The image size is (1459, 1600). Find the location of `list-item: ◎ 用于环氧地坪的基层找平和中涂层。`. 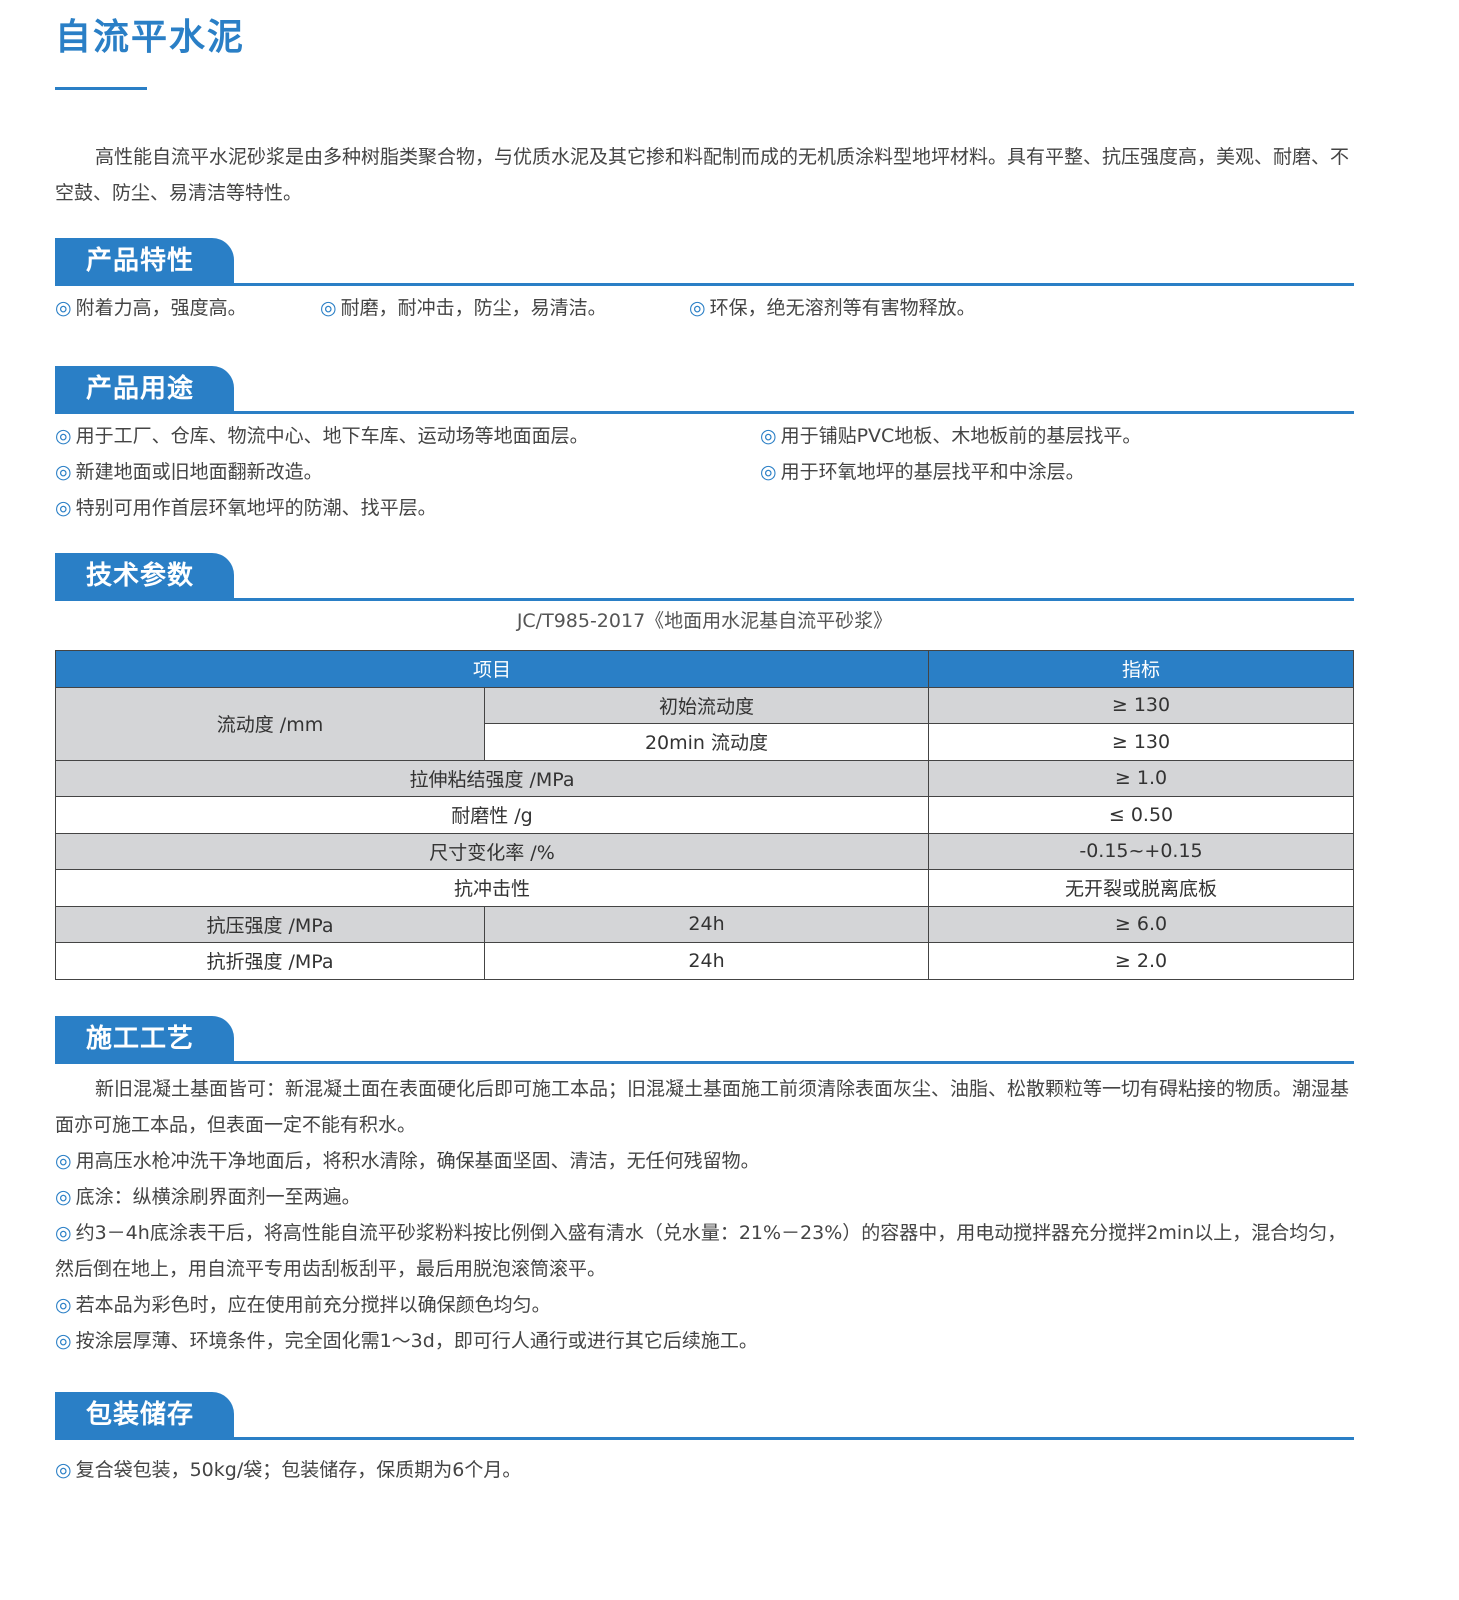

list-item: ◎ 用于环氧地坪的基层找平和中涂层。 is located at coordinates (922, 472).